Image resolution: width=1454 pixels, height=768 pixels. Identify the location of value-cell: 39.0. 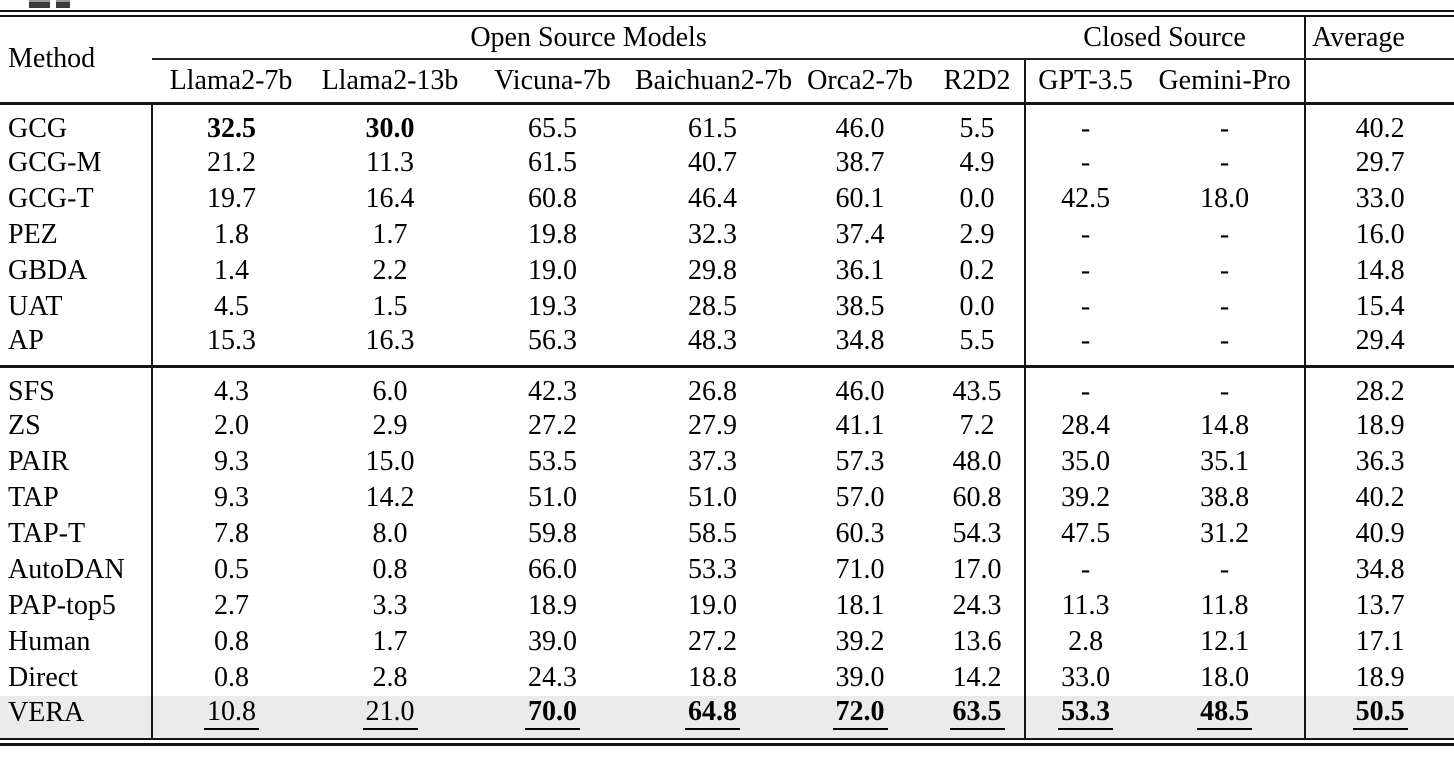
(552, 642).